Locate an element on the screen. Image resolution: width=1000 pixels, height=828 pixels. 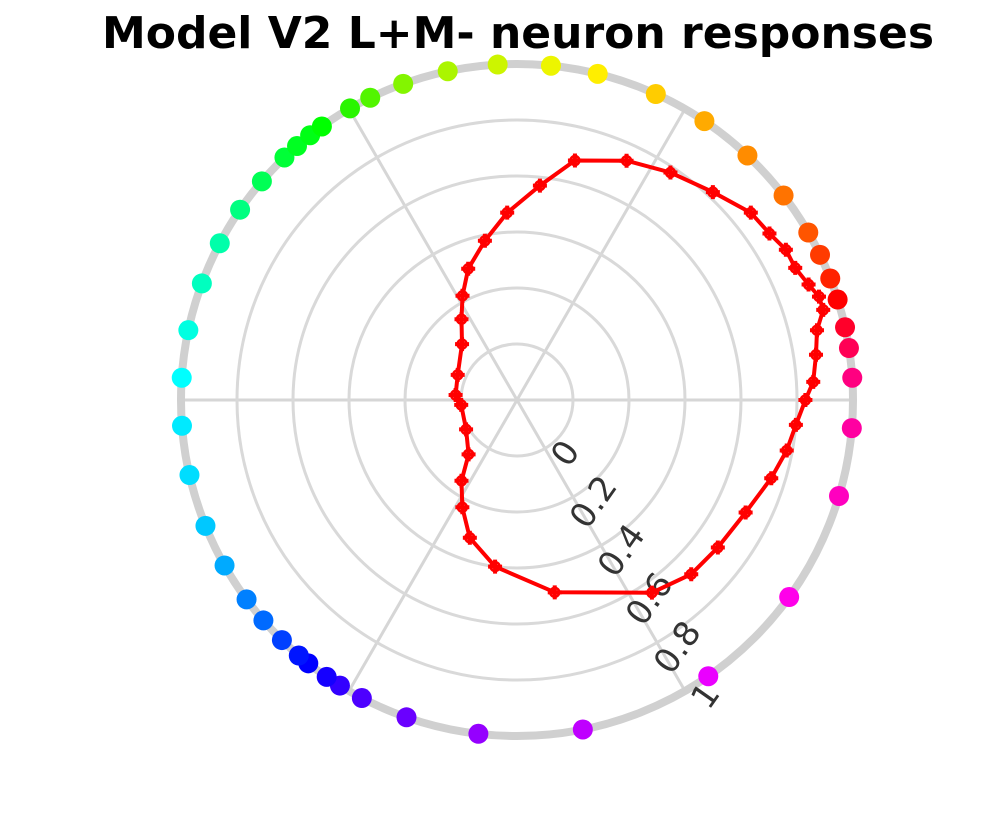
ring-grid-line is located at coordinates (517, 400).